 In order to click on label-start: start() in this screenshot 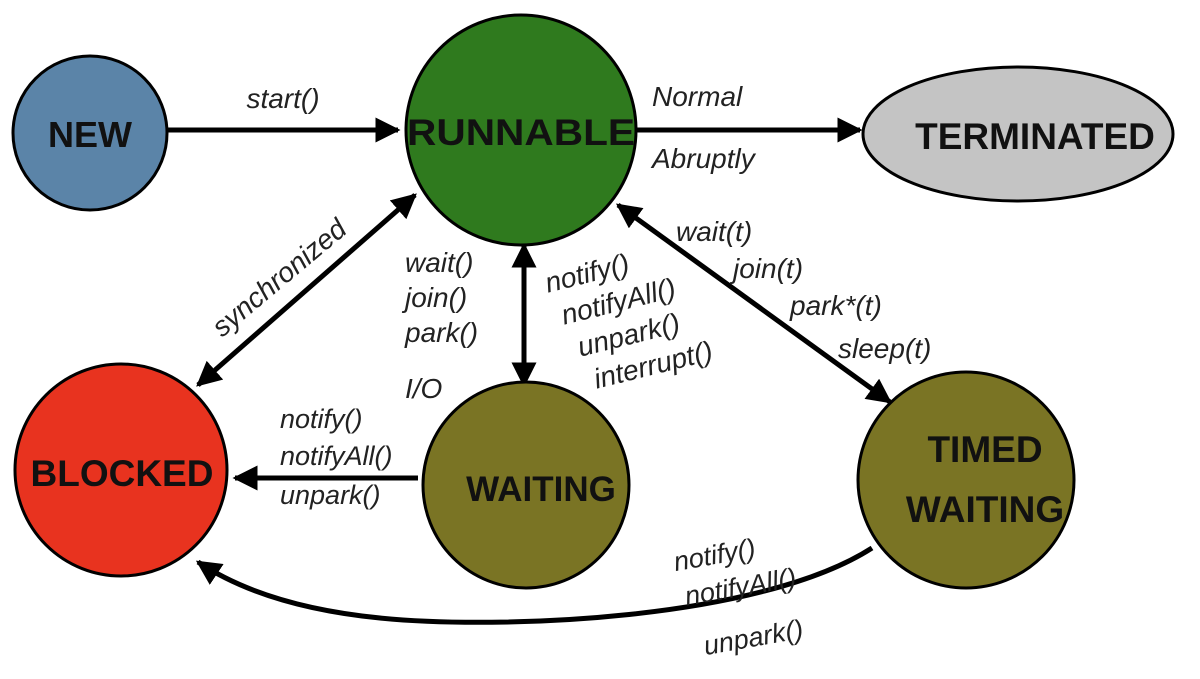, I will do `click(282, 98)`.